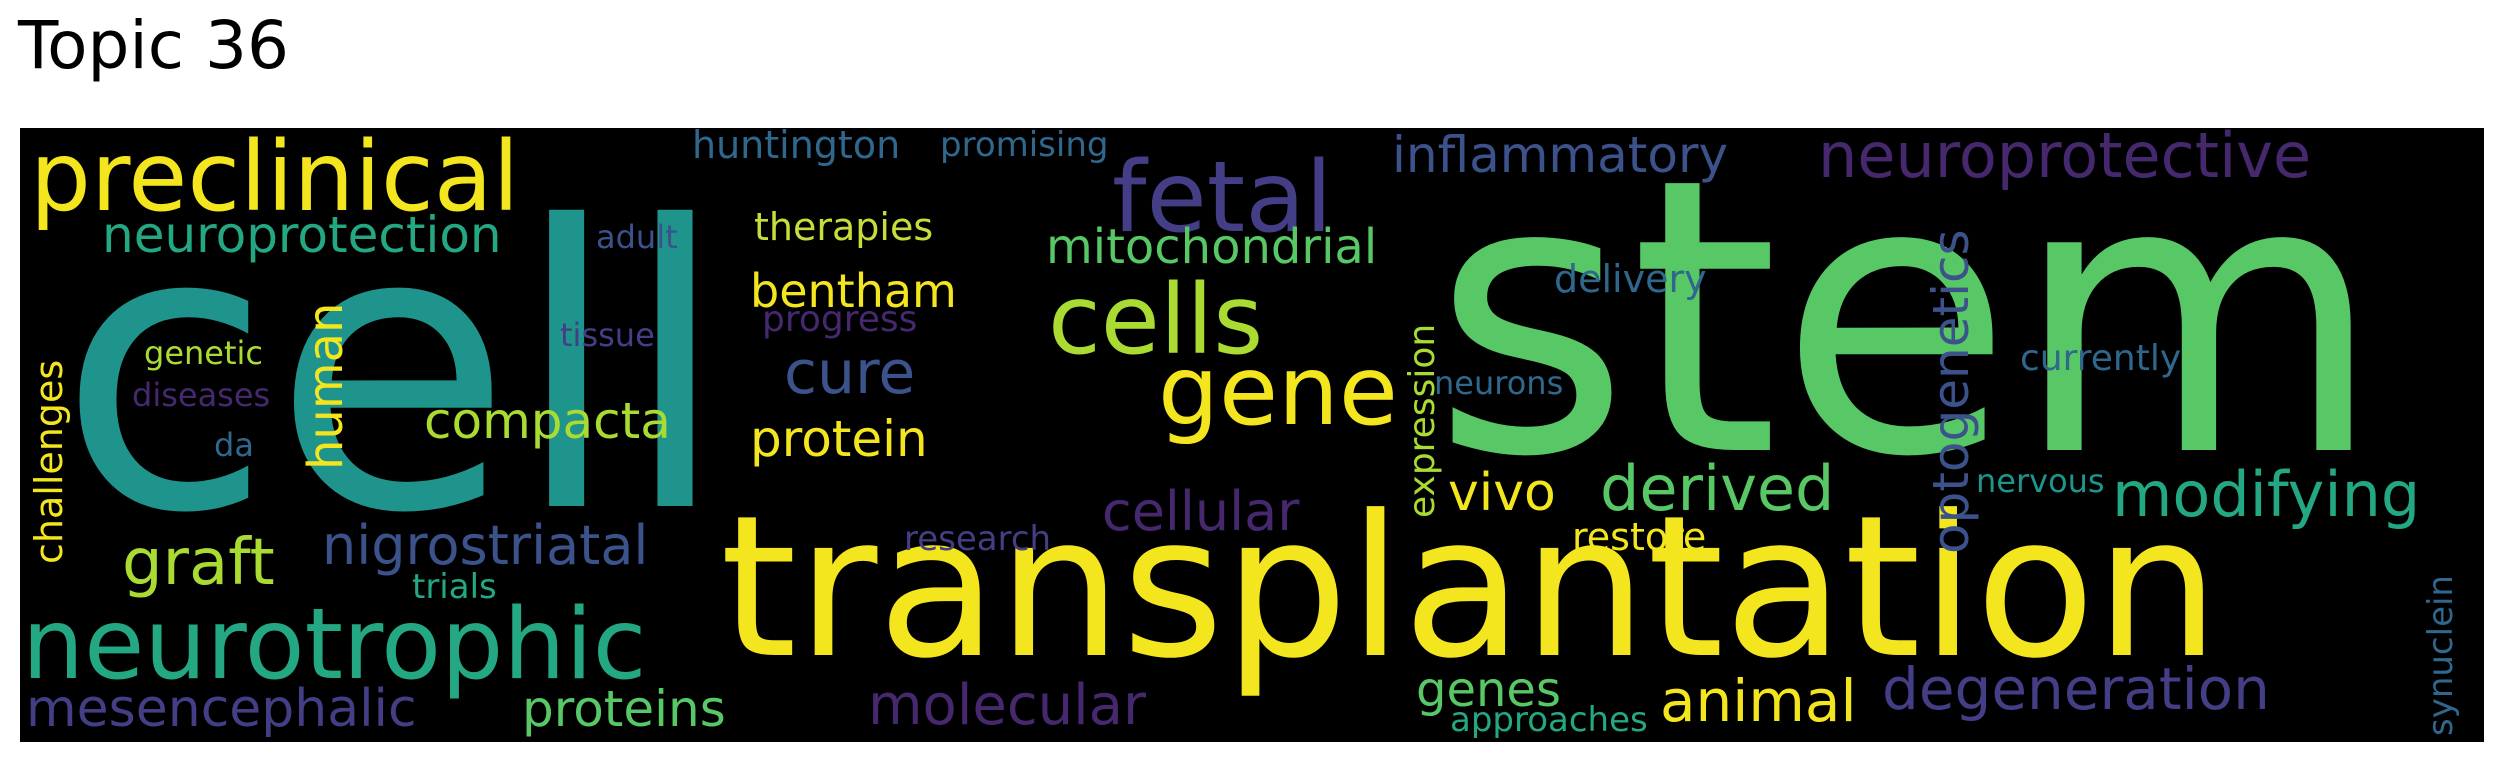  Describe the element at coordinates (1278, 391) in the screenshot. I see `word-gene: gene` at that location.